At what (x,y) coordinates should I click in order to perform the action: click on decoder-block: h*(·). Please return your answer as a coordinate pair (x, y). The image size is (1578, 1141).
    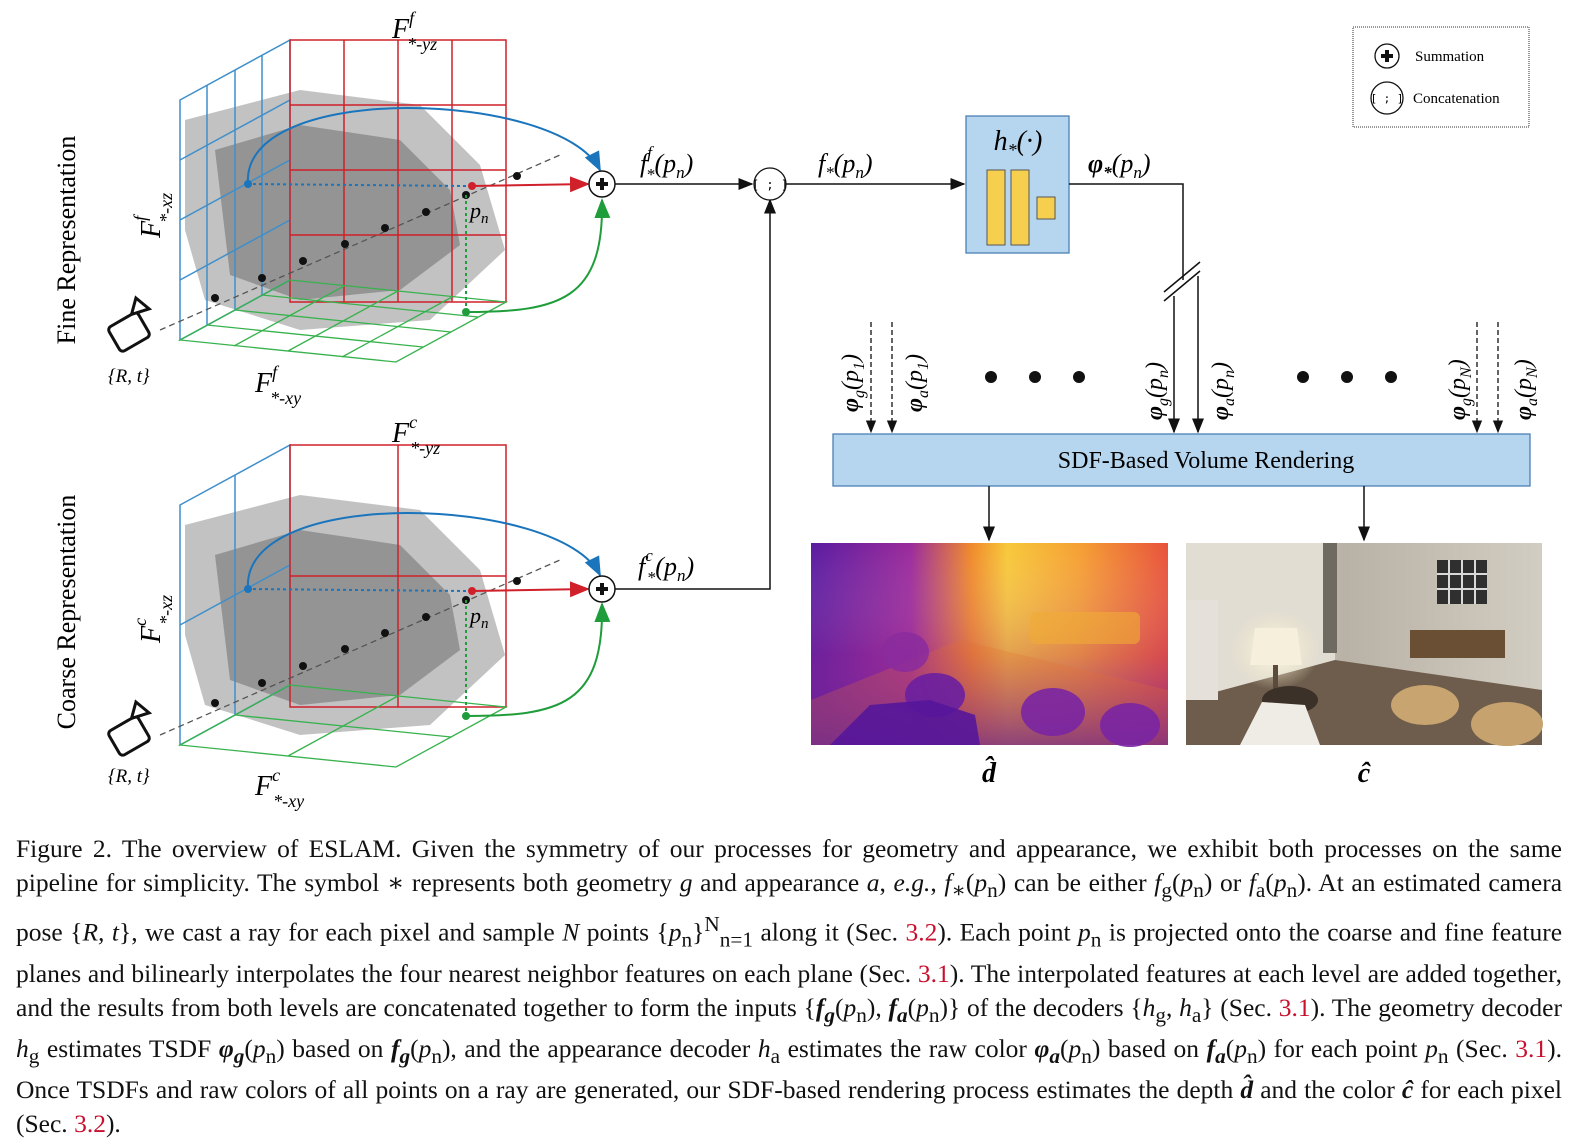
    Looking at the image, I should click on (1017, 184).